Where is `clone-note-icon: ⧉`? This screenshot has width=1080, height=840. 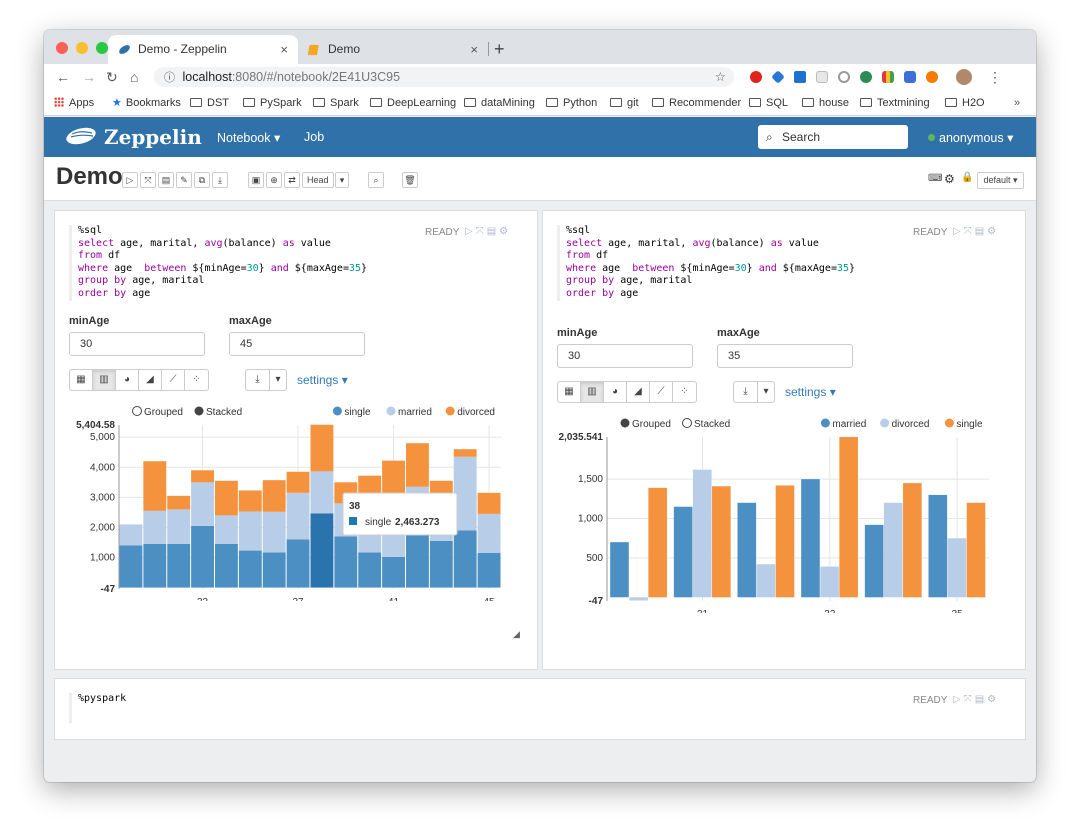 clone-note-icon: ⧉ is located at coordinates (202, 180).